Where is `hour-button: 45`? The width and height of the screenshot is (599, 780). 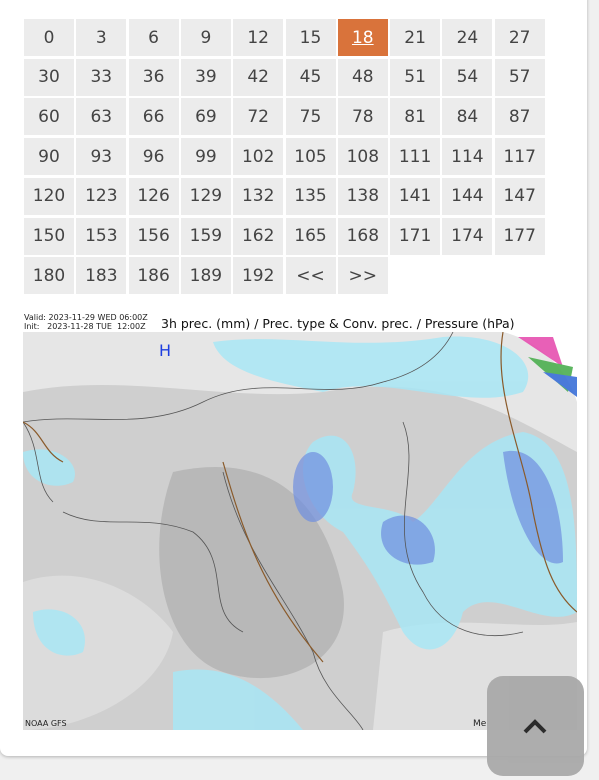 hour-button: 45 is located at coordinates (310, 77).